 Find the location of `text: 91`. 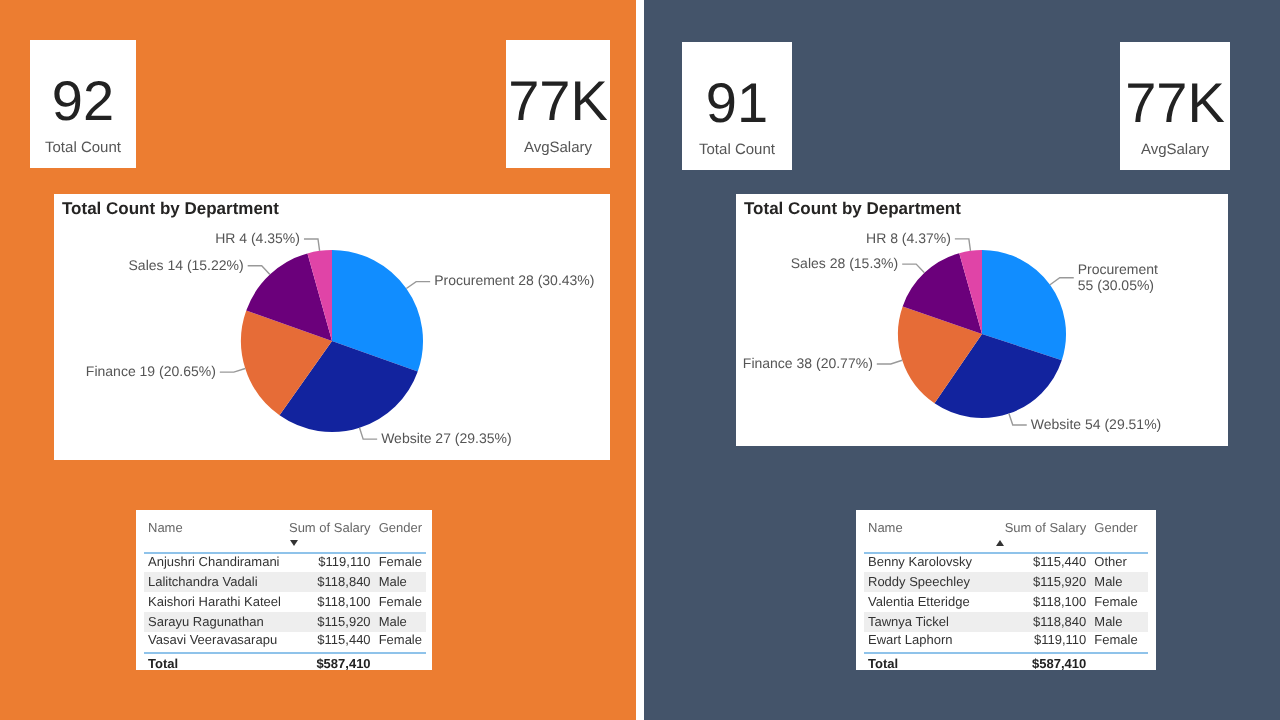

text: 91 is located at coordinates (737, 103).